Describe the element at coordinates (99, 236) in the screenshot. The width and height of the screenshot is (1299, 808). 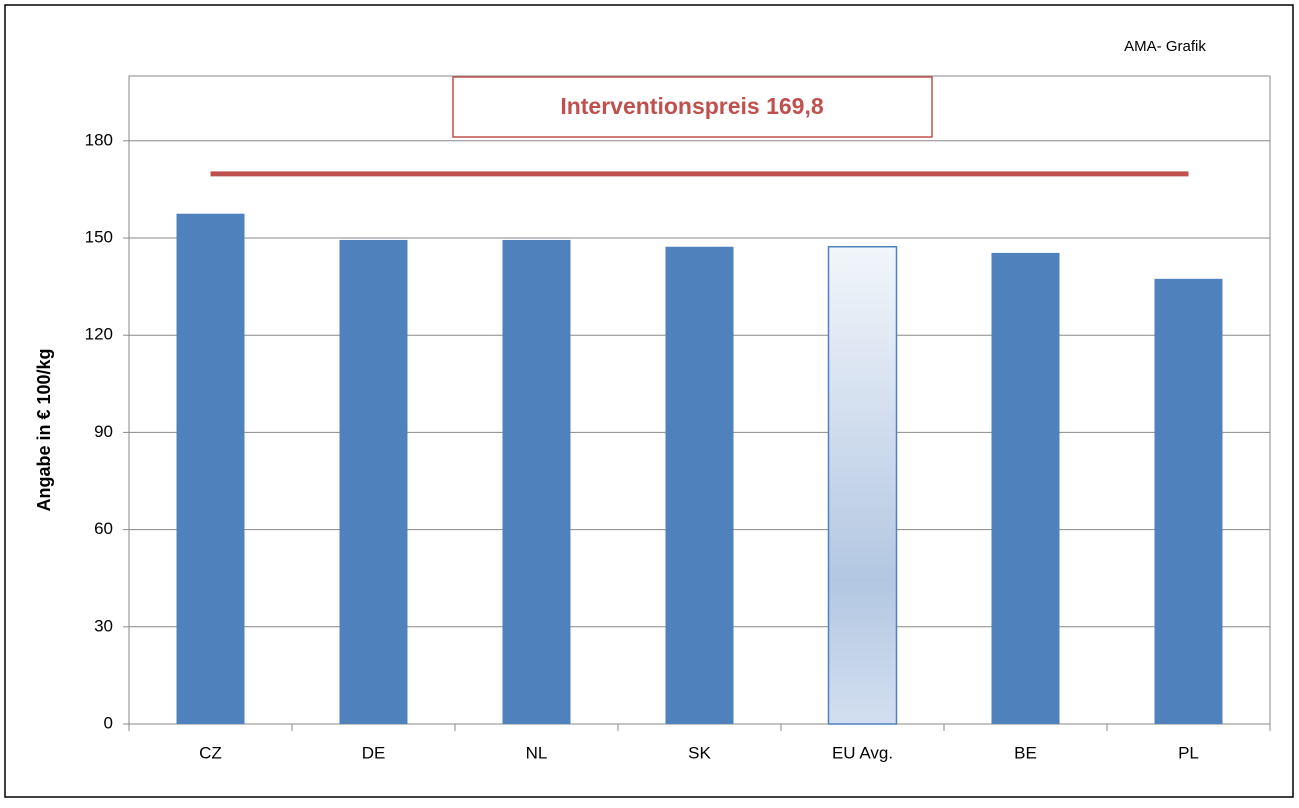
I see `y-tick-label: 150` at that location.